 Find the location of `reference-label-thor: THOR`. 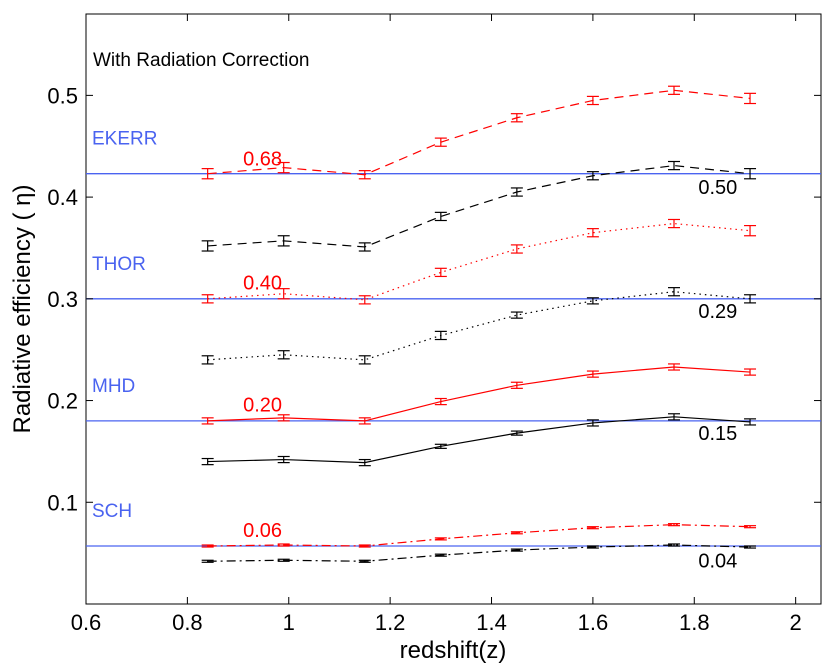

reference-label-thor: THOR is located at coordinates (119, 264).